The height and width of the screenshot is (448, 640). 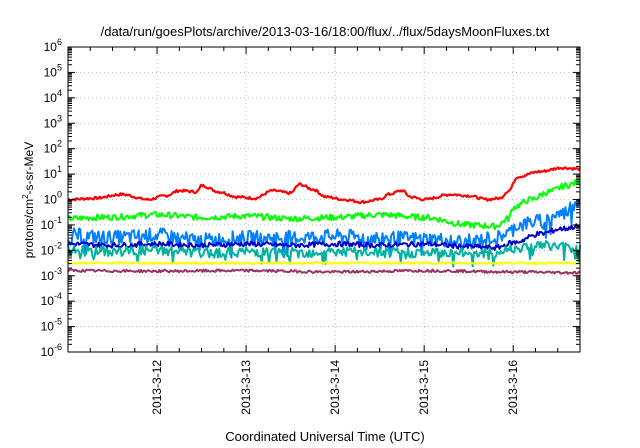 I want to click on y-tick-label: 10⁶, so click(x=53, y=45).